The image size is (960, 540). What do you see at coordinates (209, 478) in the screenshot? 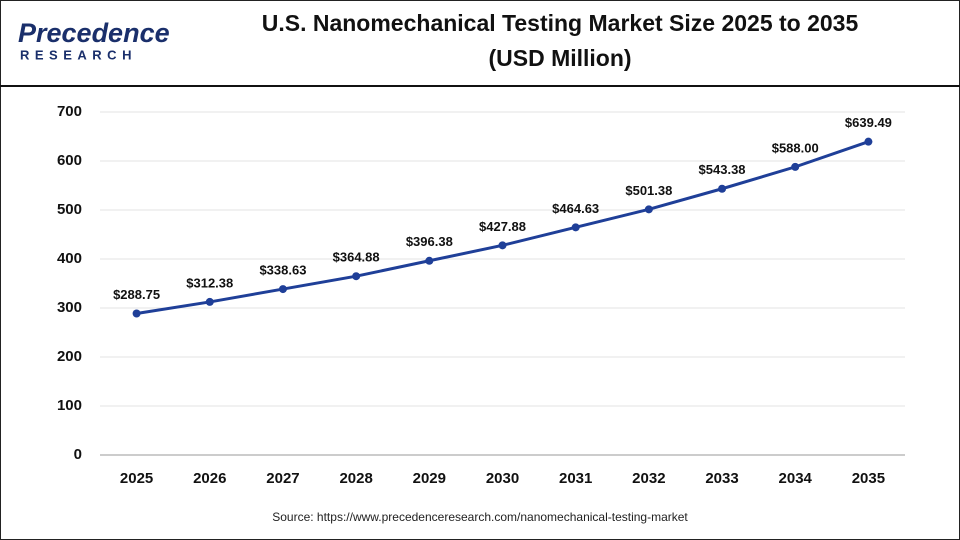
I see `x-tick-label: 2026` at bounding box center [209, 478].